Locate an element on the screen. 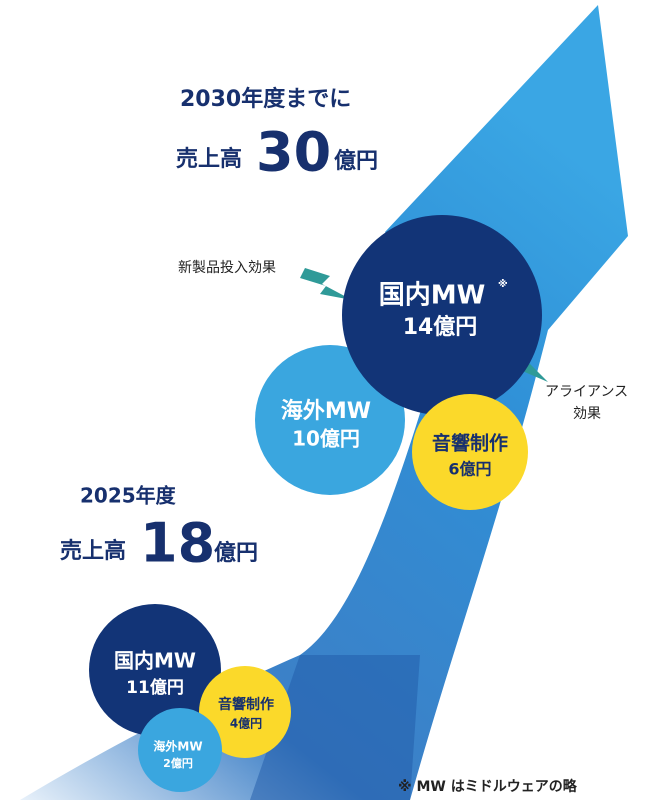 The height and width of the screenshot is (800, 667). bubble-amount: 6億円 is located at coordinates (469, 469).